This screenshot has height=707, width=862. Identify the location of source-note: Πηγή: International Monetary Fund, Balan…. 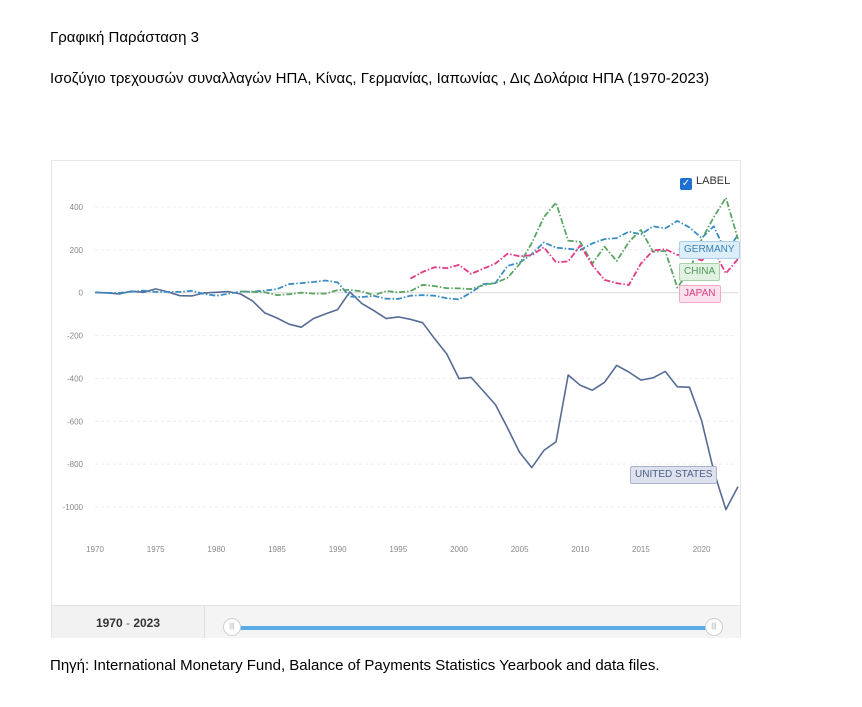
(355, 665).